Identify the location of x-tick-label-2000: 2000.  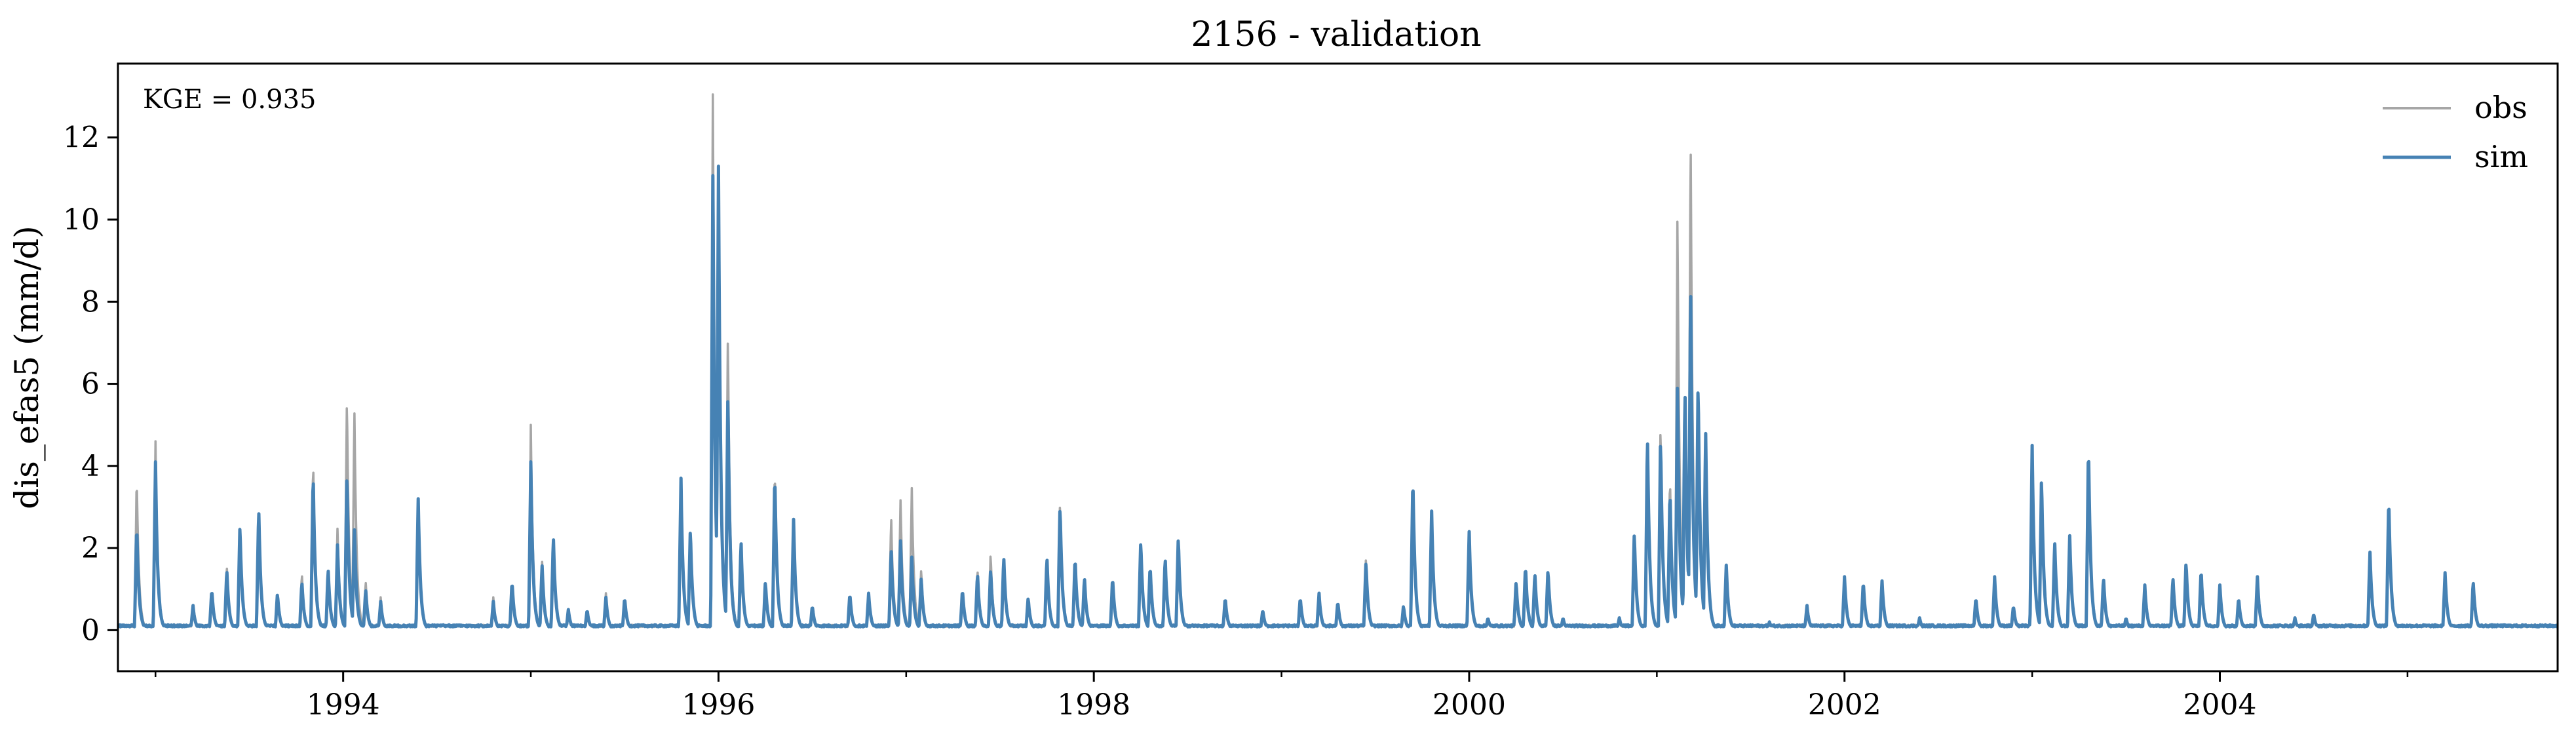
(1469, 705).